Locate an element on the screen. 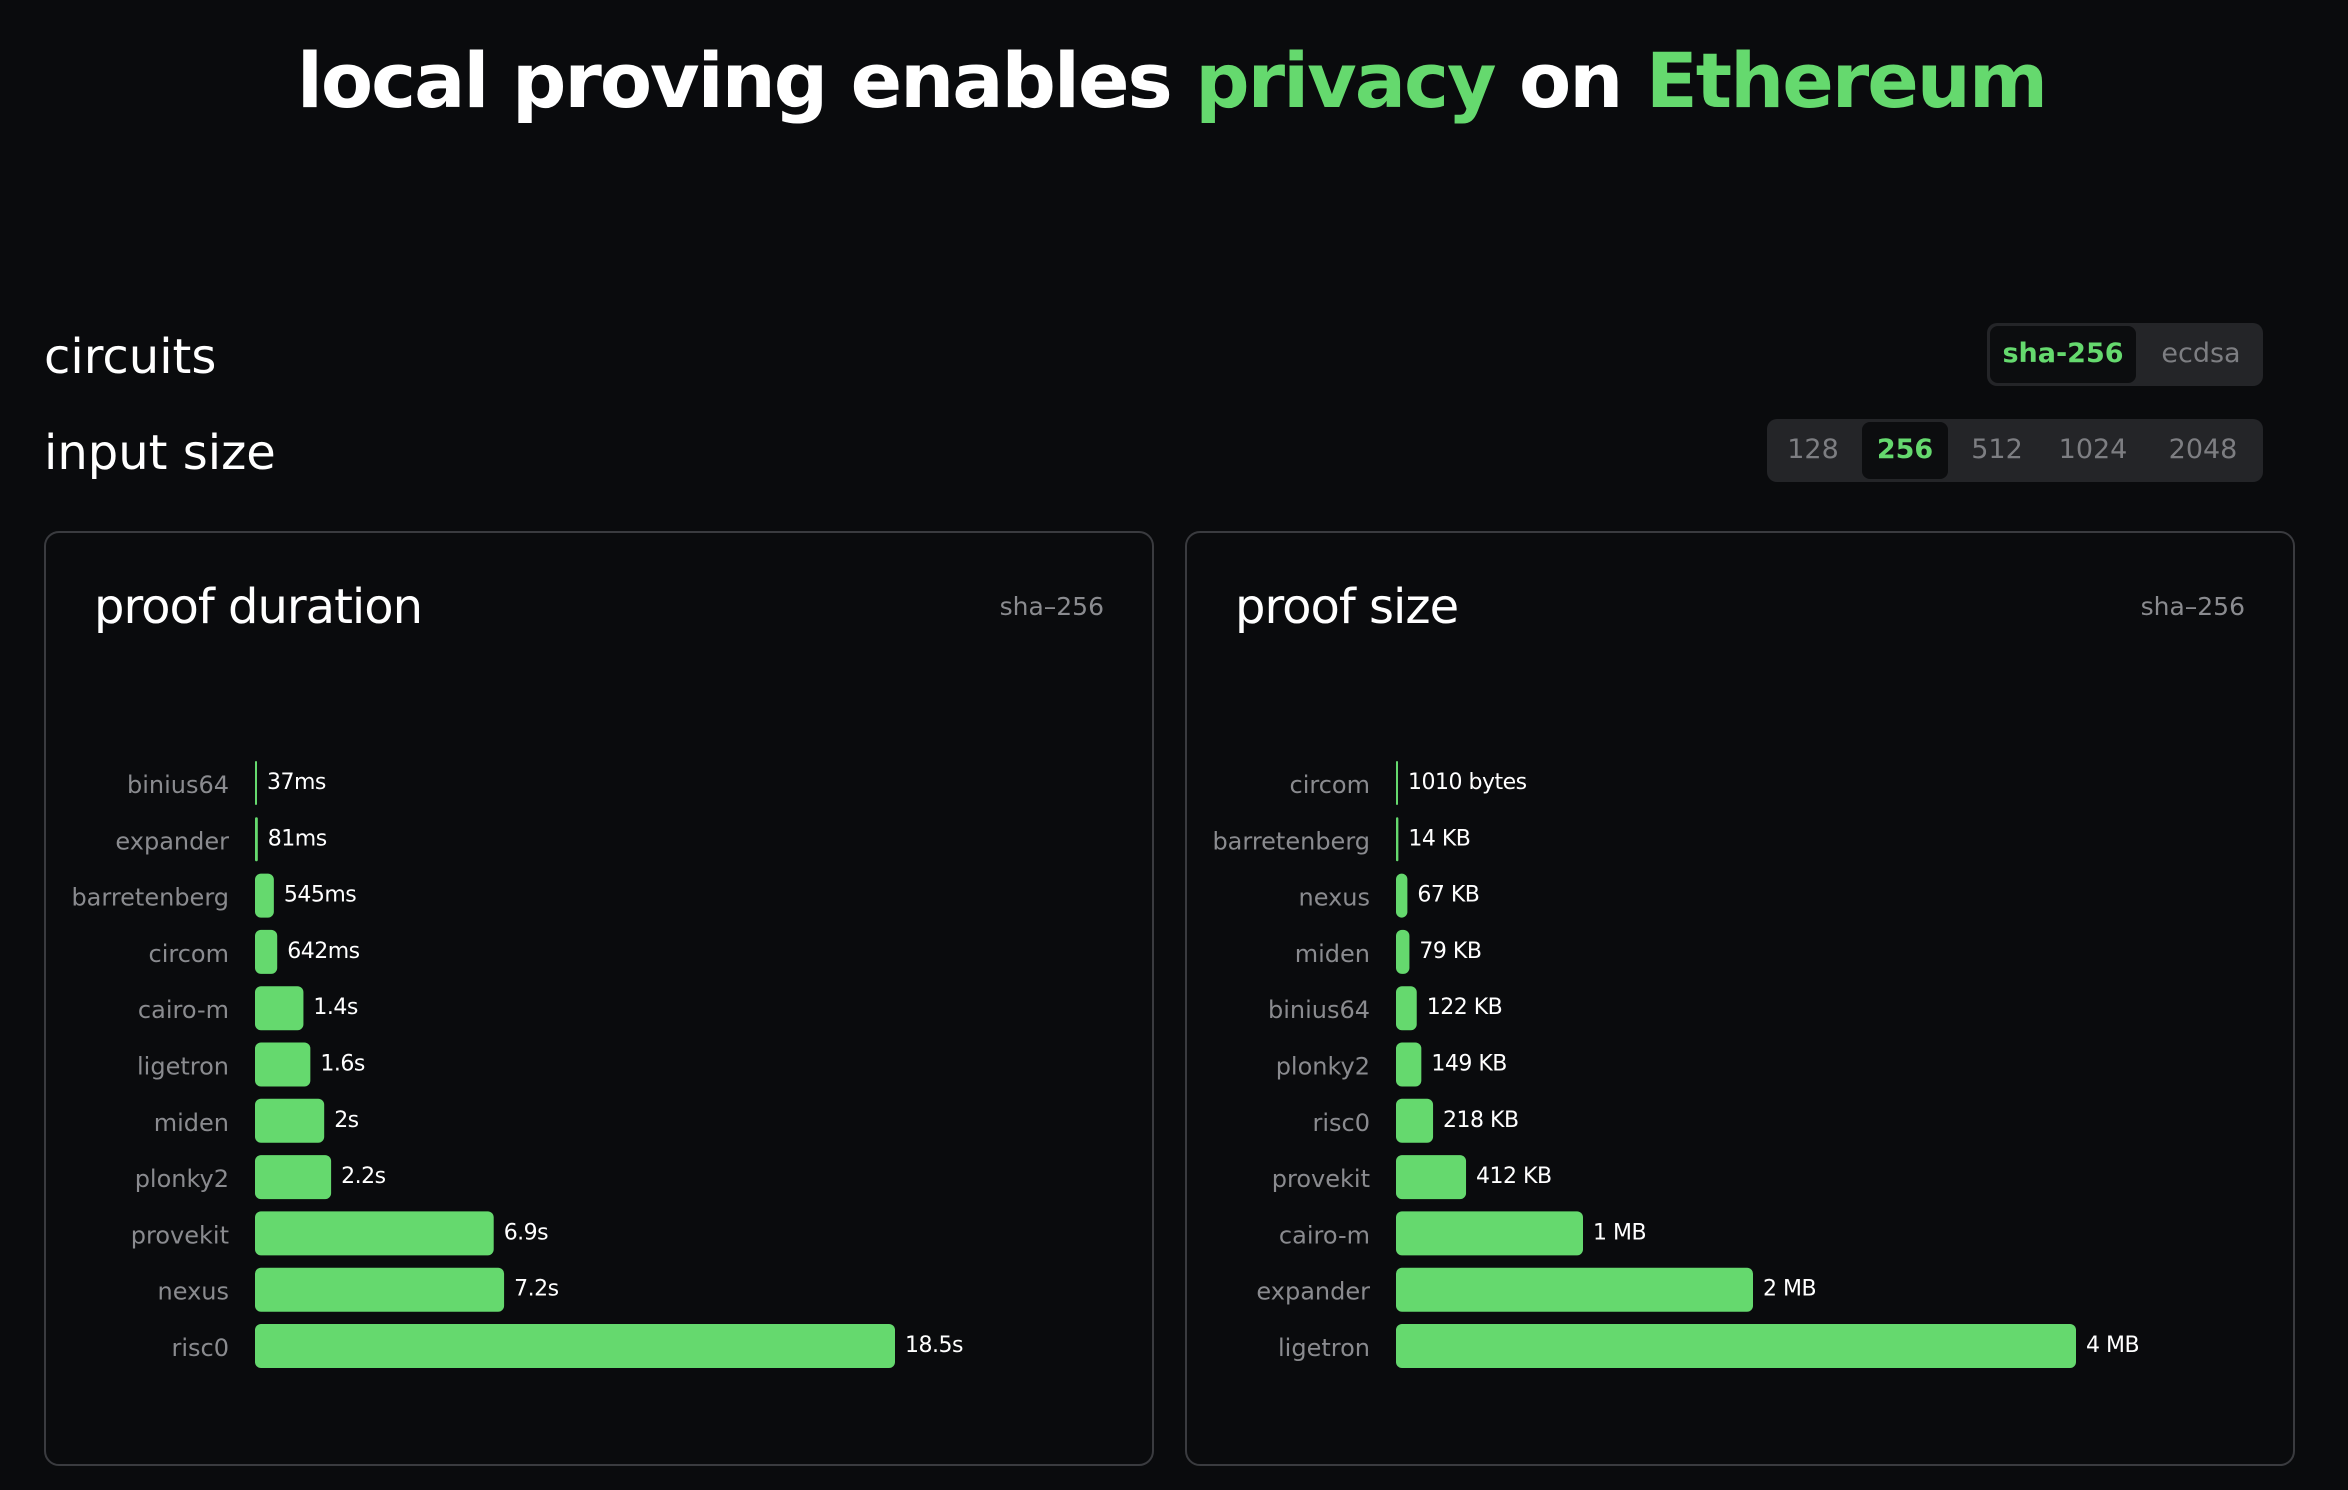  option-button: sha-256 is located at coordinates (2062, 353).